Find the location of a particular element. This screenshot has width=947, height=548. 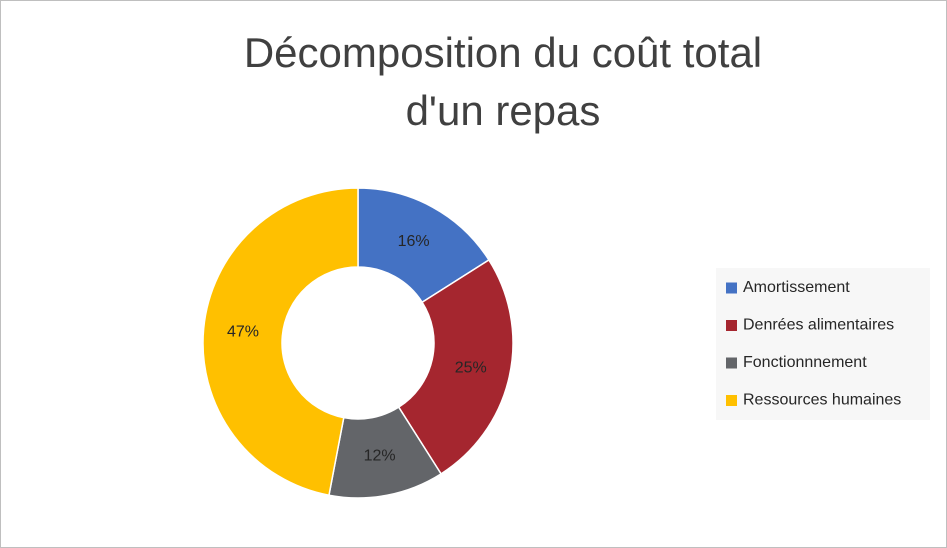

legend-label: Amortissement is located at coordinates (796, 287).